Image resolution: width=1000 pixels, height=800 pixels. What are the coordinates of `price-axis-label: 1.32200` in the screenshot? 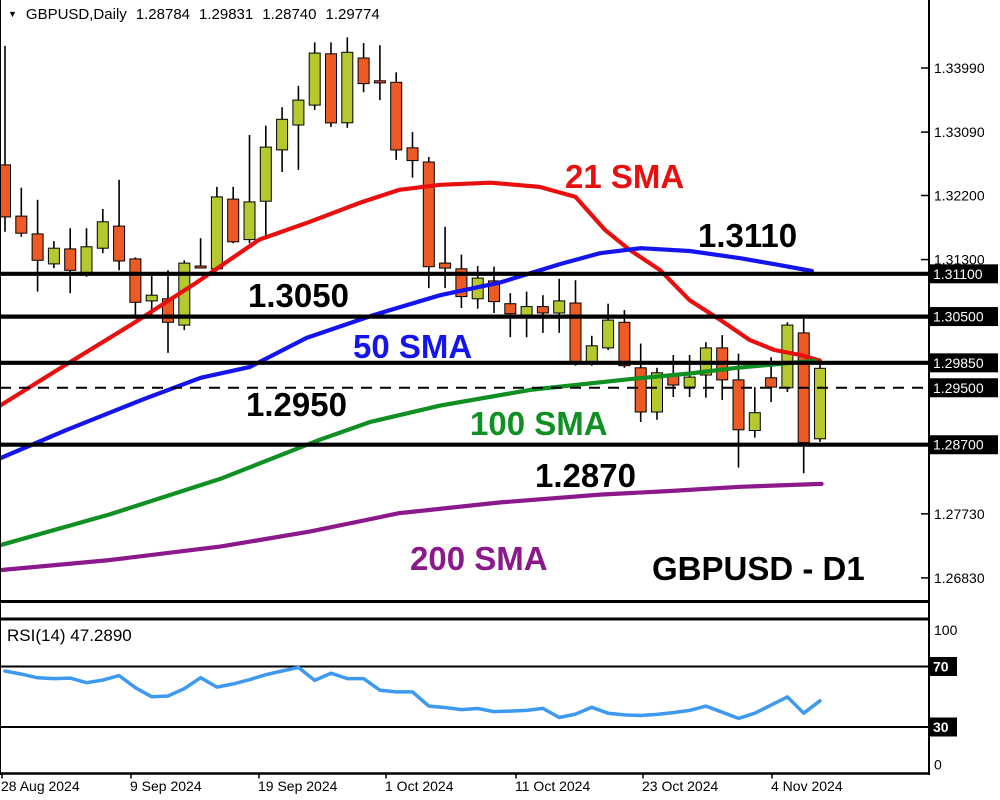 It's located at (959, 195).